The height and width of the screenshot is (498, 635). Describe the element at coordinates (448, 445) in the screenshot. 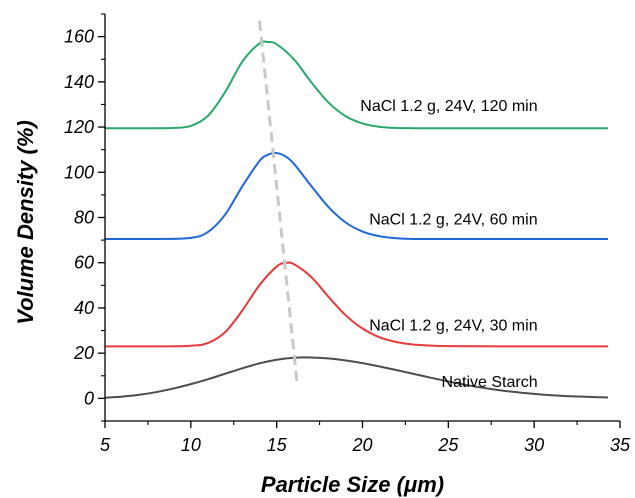

I see `x-tick-label: 25` at that location.